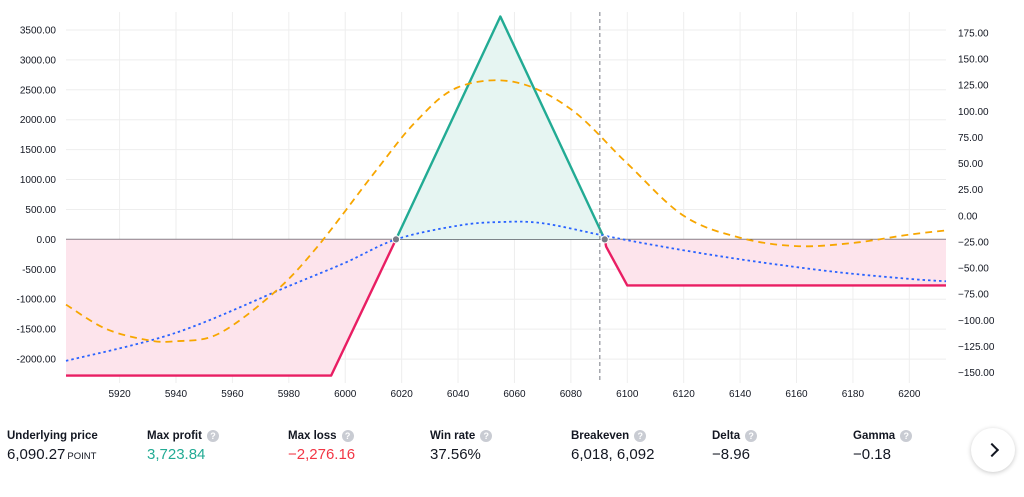 The width and height of the screenshot is (1024, 497). Describe the element at coordinates (37, 300) in the screenshot. I see `left-axis-tick-label: -1000.00` at that location.